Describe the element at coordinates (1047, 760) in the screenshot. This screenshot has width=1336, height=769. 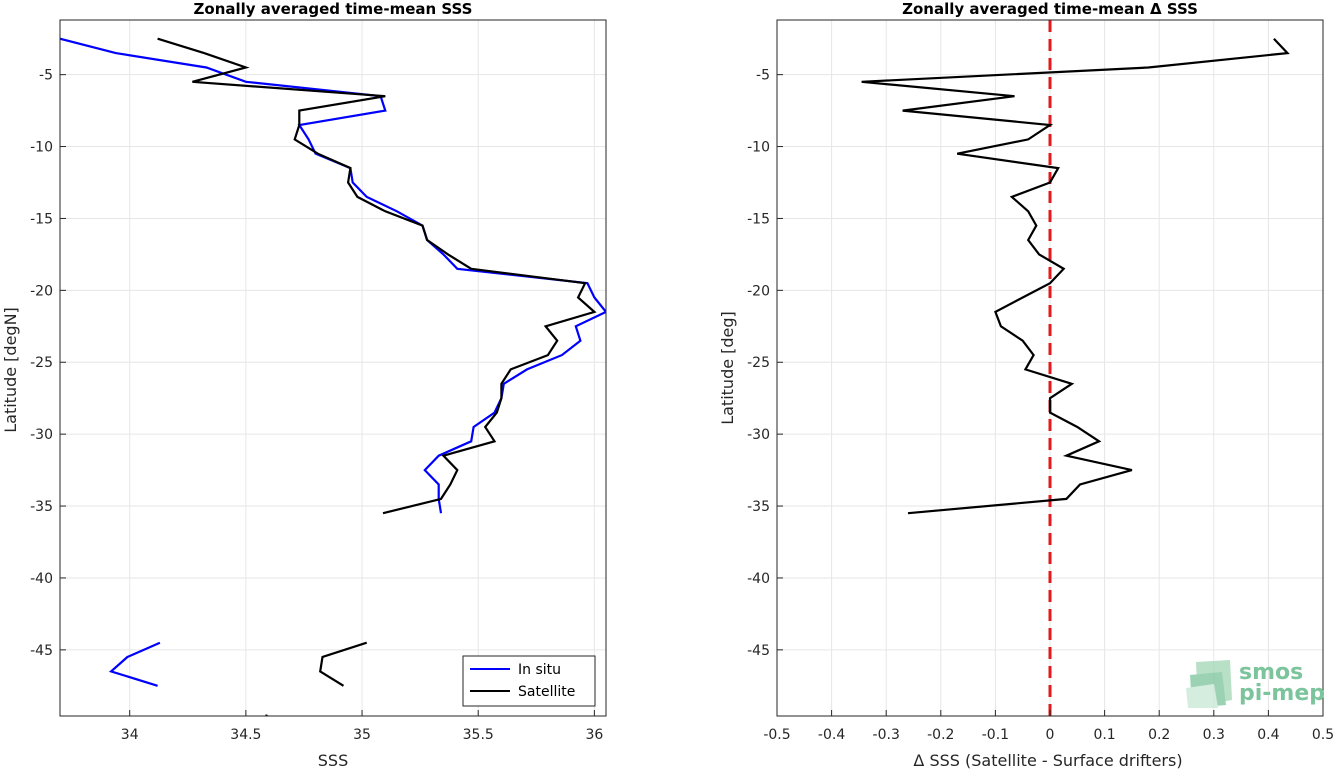
I see `x-axis-label: Δ SSS (Satellite - Surface drifters)` at that location.